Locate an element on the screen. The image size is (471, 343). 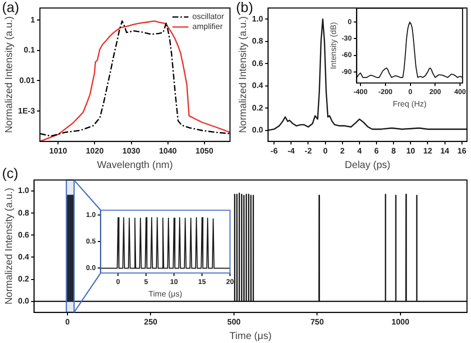
x-tick-label: 500 is located at coordinates (234, 321).